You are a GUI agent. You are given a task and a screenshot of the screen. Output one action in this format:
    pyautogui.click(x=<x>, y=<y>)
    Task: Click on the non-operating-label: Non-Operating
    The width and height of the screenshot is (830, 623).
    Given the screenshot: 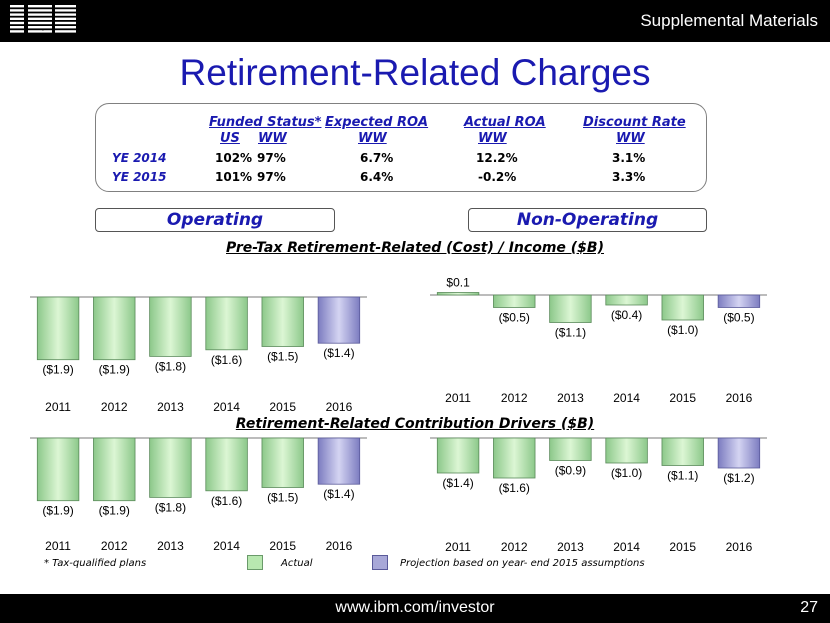 What is the action you would take?
    pyautogui.click(x=587, y=220)
    